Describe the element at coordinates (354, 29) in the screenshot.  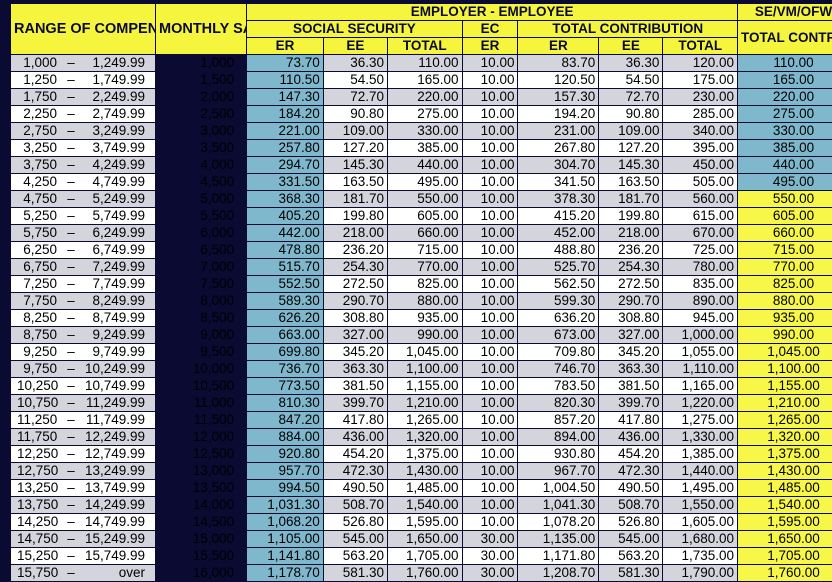
I see `header-social-security: SOCIAL SECURITY` at that location.